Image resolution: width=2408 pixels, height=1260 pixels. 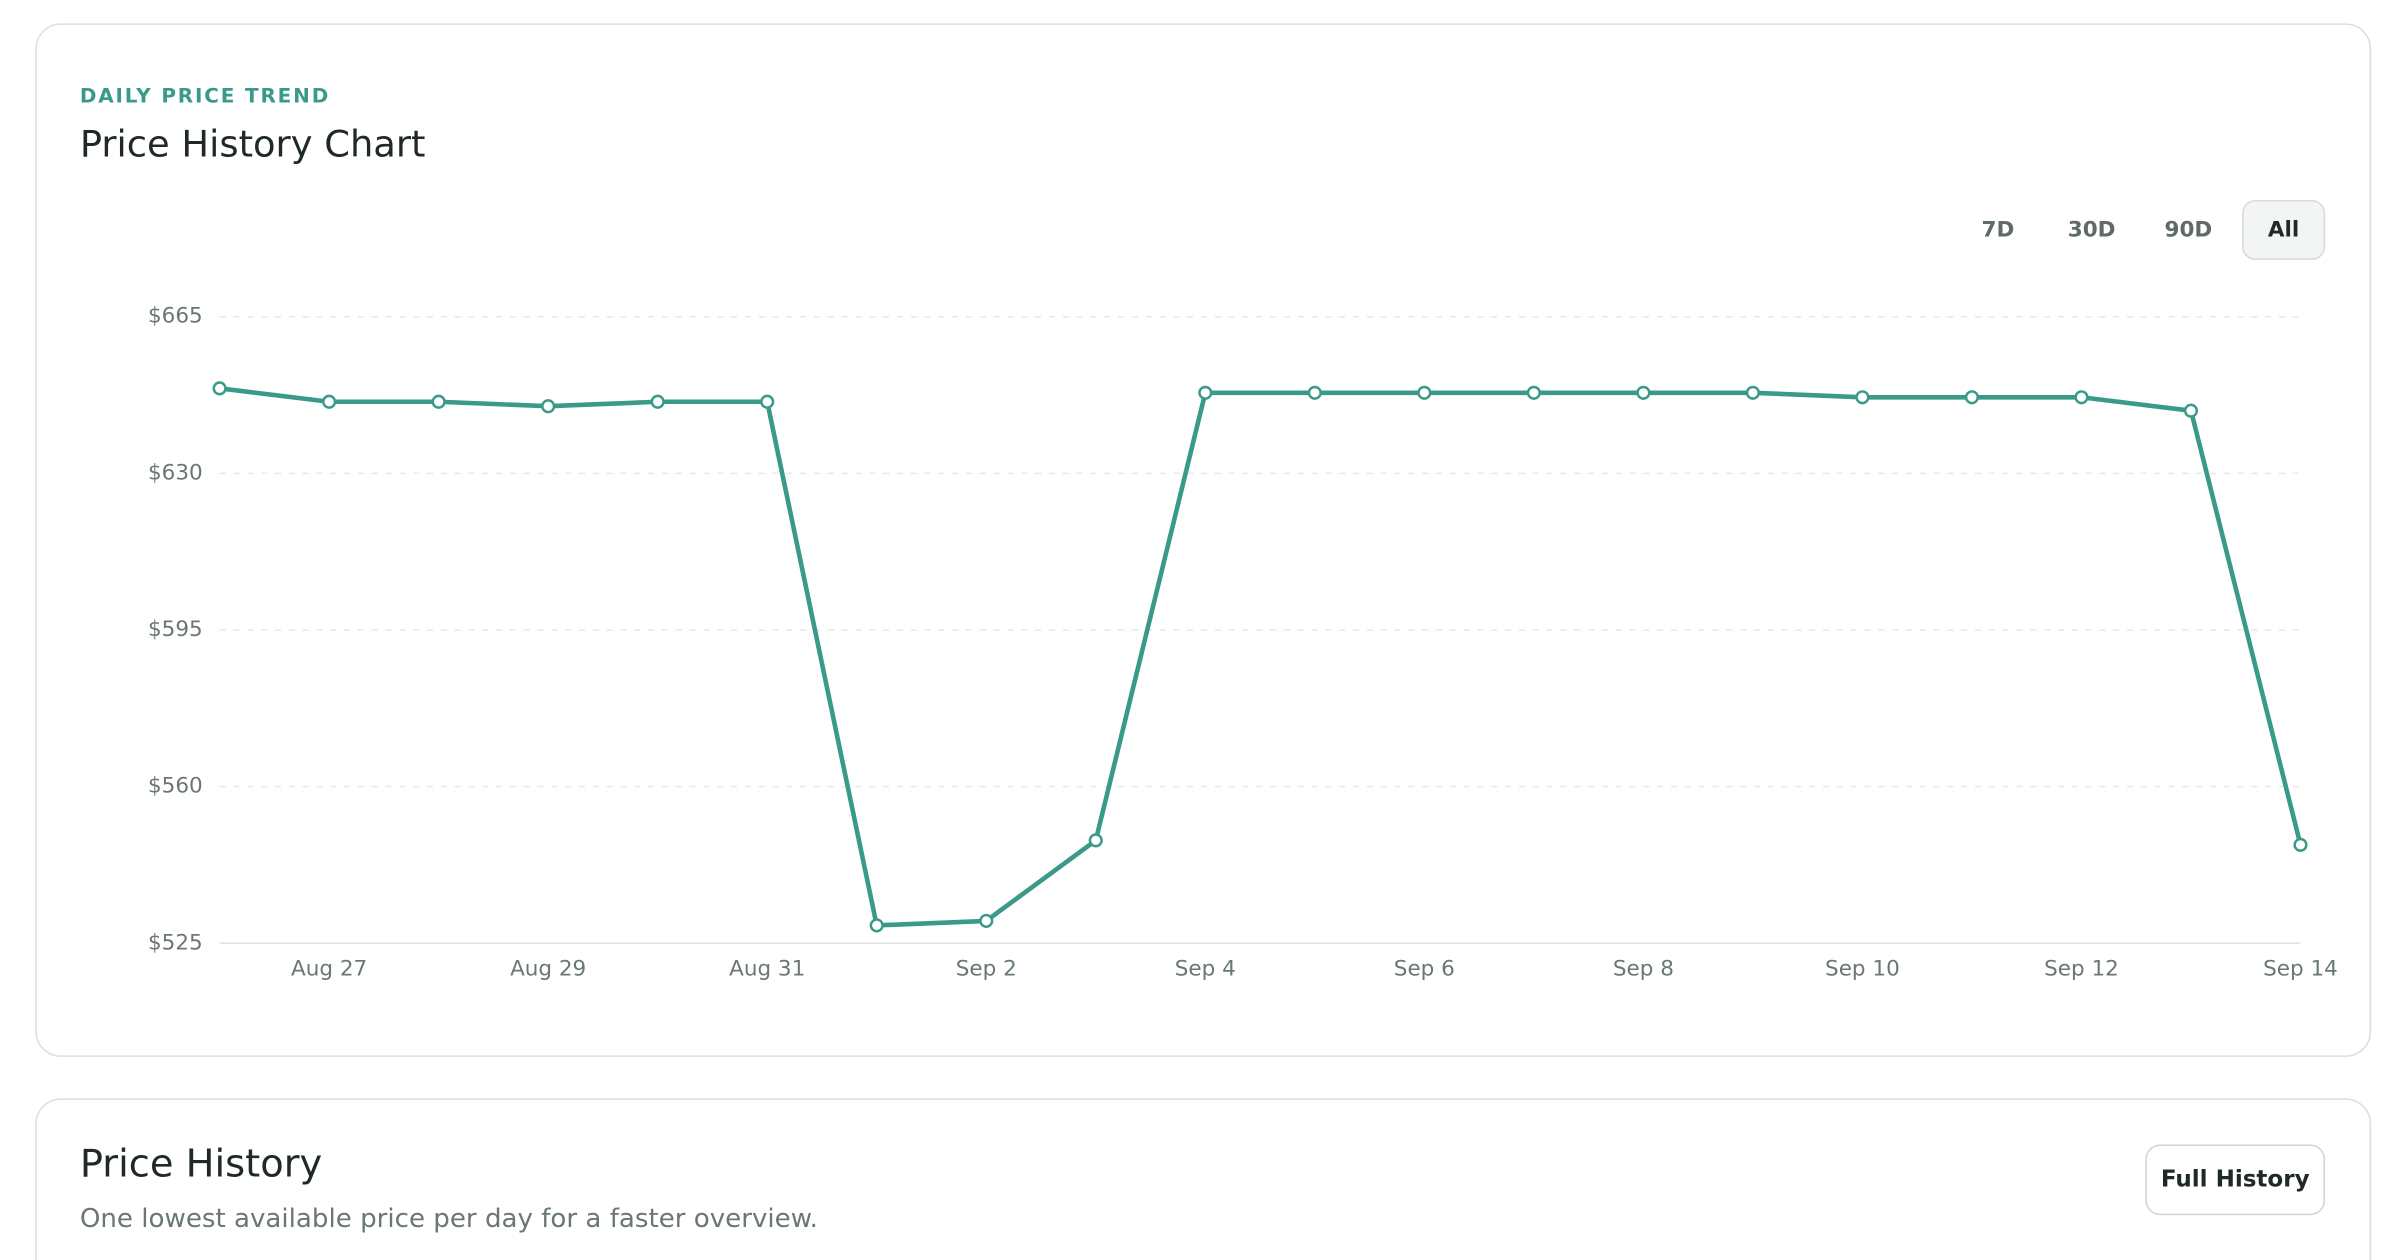 I want to click on y-tick-label: $595, so click(x=175, y=629).